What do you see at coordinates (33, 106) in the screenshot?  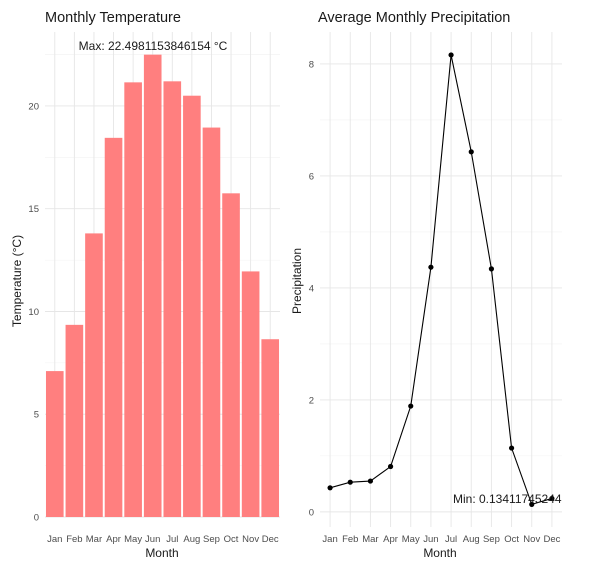 I see `y-tick-label: 20` at bounding box center [33, 106].